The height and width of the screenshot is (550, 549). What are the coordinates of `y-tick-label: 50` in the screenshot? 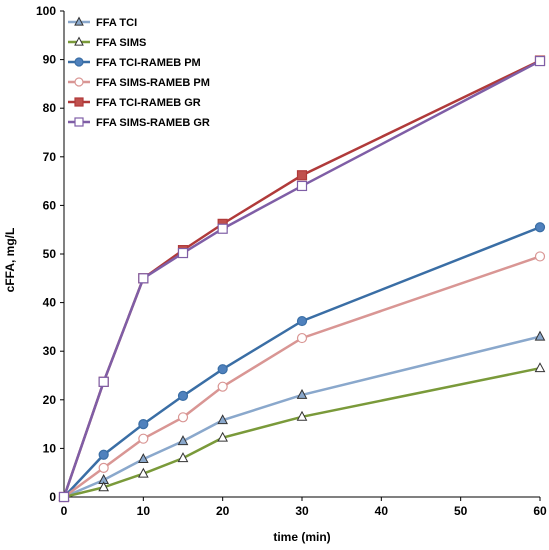 It's located at (50, 254).